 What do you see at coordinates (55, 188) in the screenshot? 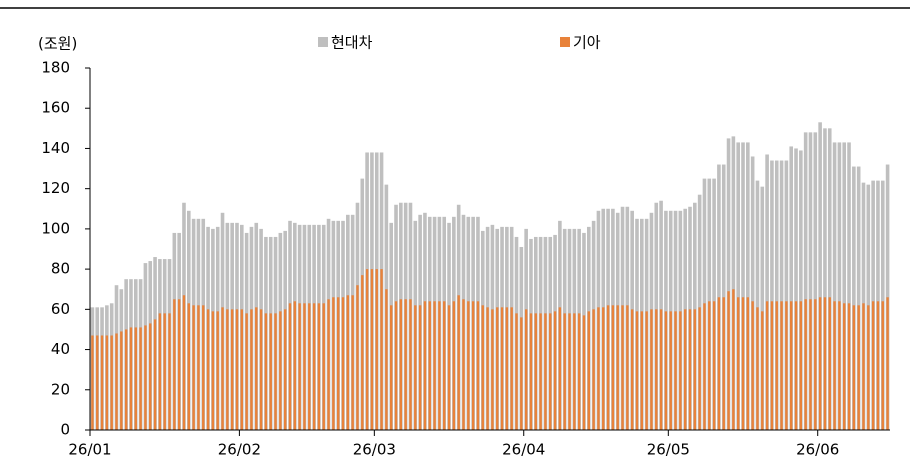
I see `y-tick-label: 120` at bounding box center [55, 188].